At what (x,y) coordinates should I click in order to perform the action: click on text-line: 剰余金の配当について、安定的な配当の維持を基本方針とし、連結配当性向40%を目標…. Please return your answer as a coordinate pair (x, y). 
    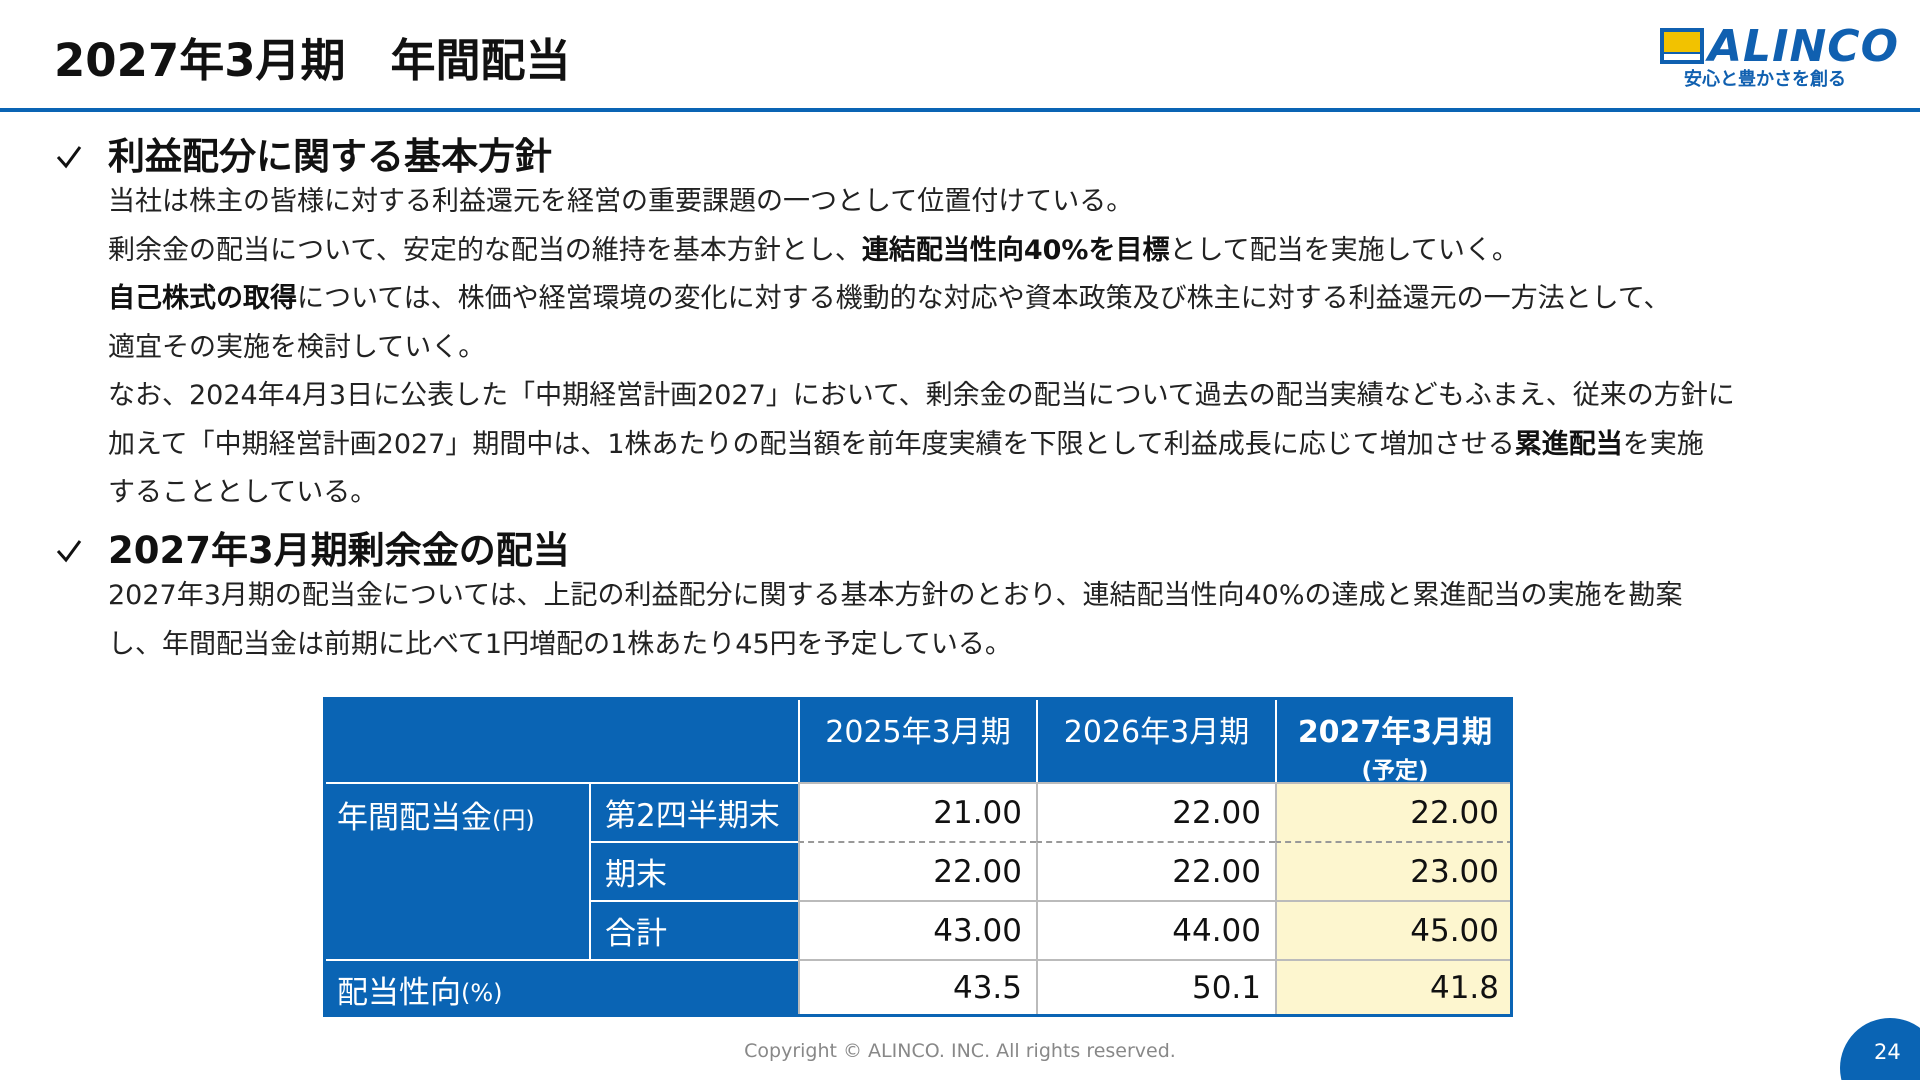
    Looking at the image, I should click on (921, 251).